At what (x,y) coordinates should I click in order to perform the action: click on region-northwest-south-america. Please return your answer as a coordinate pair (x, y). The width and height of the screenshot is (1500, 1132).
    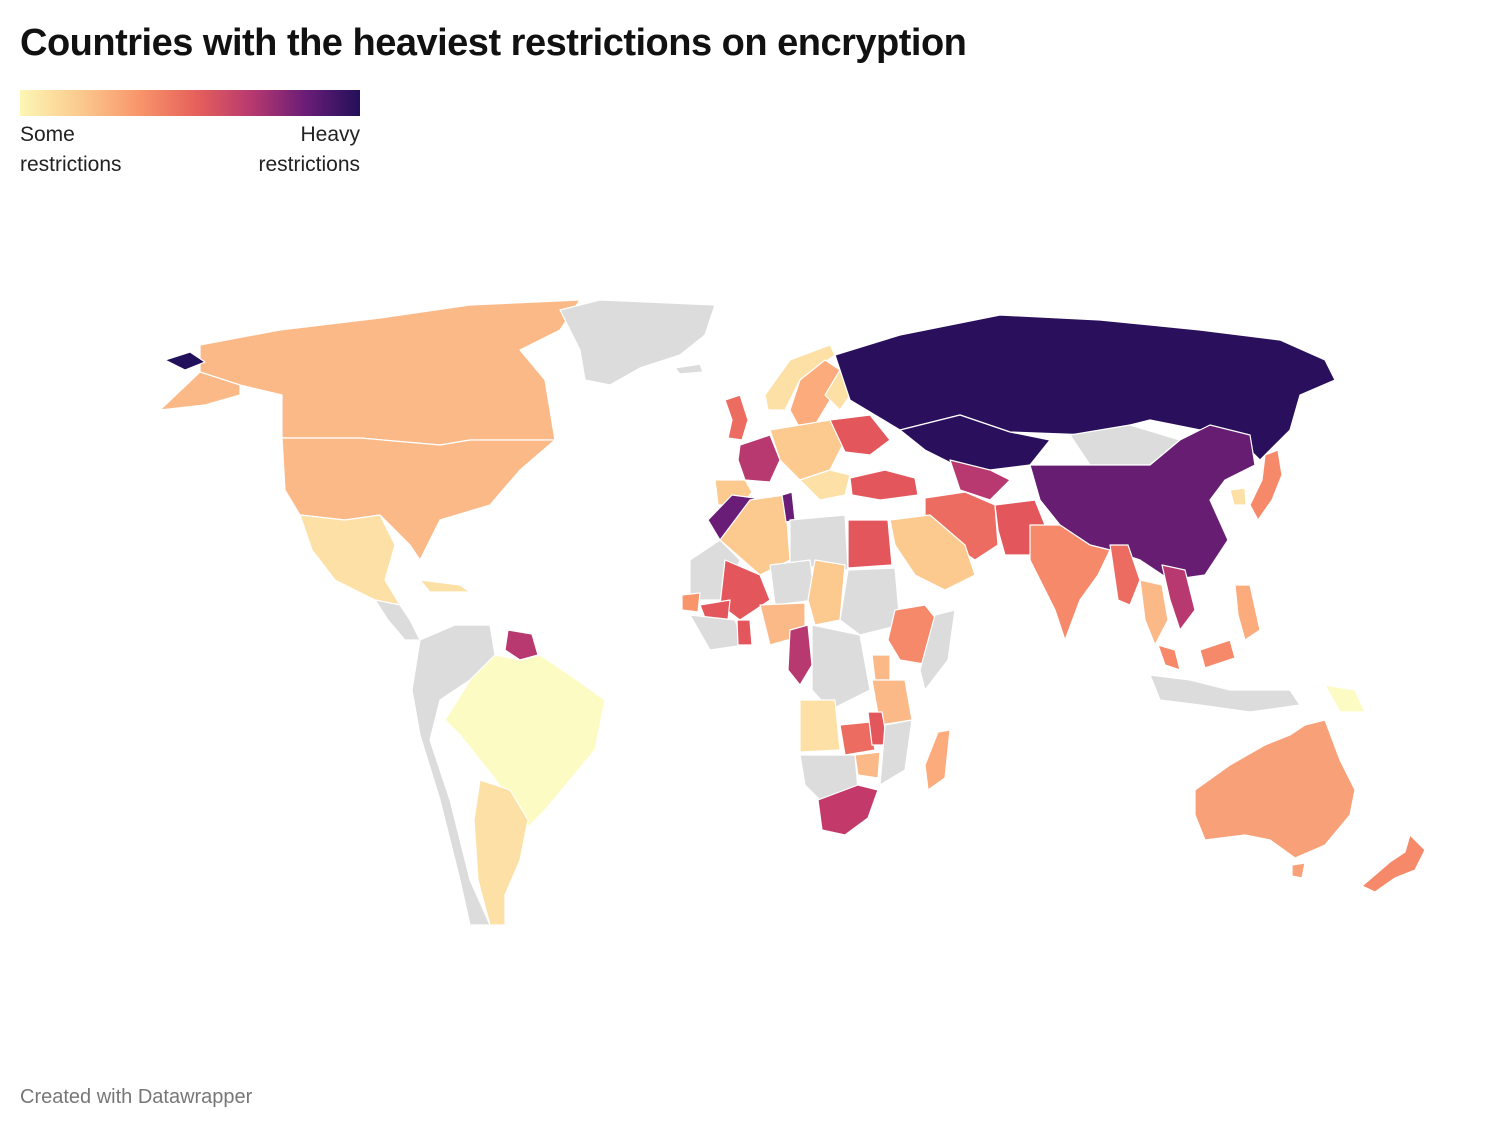
    Looking at the image, I should click on (453, 775).